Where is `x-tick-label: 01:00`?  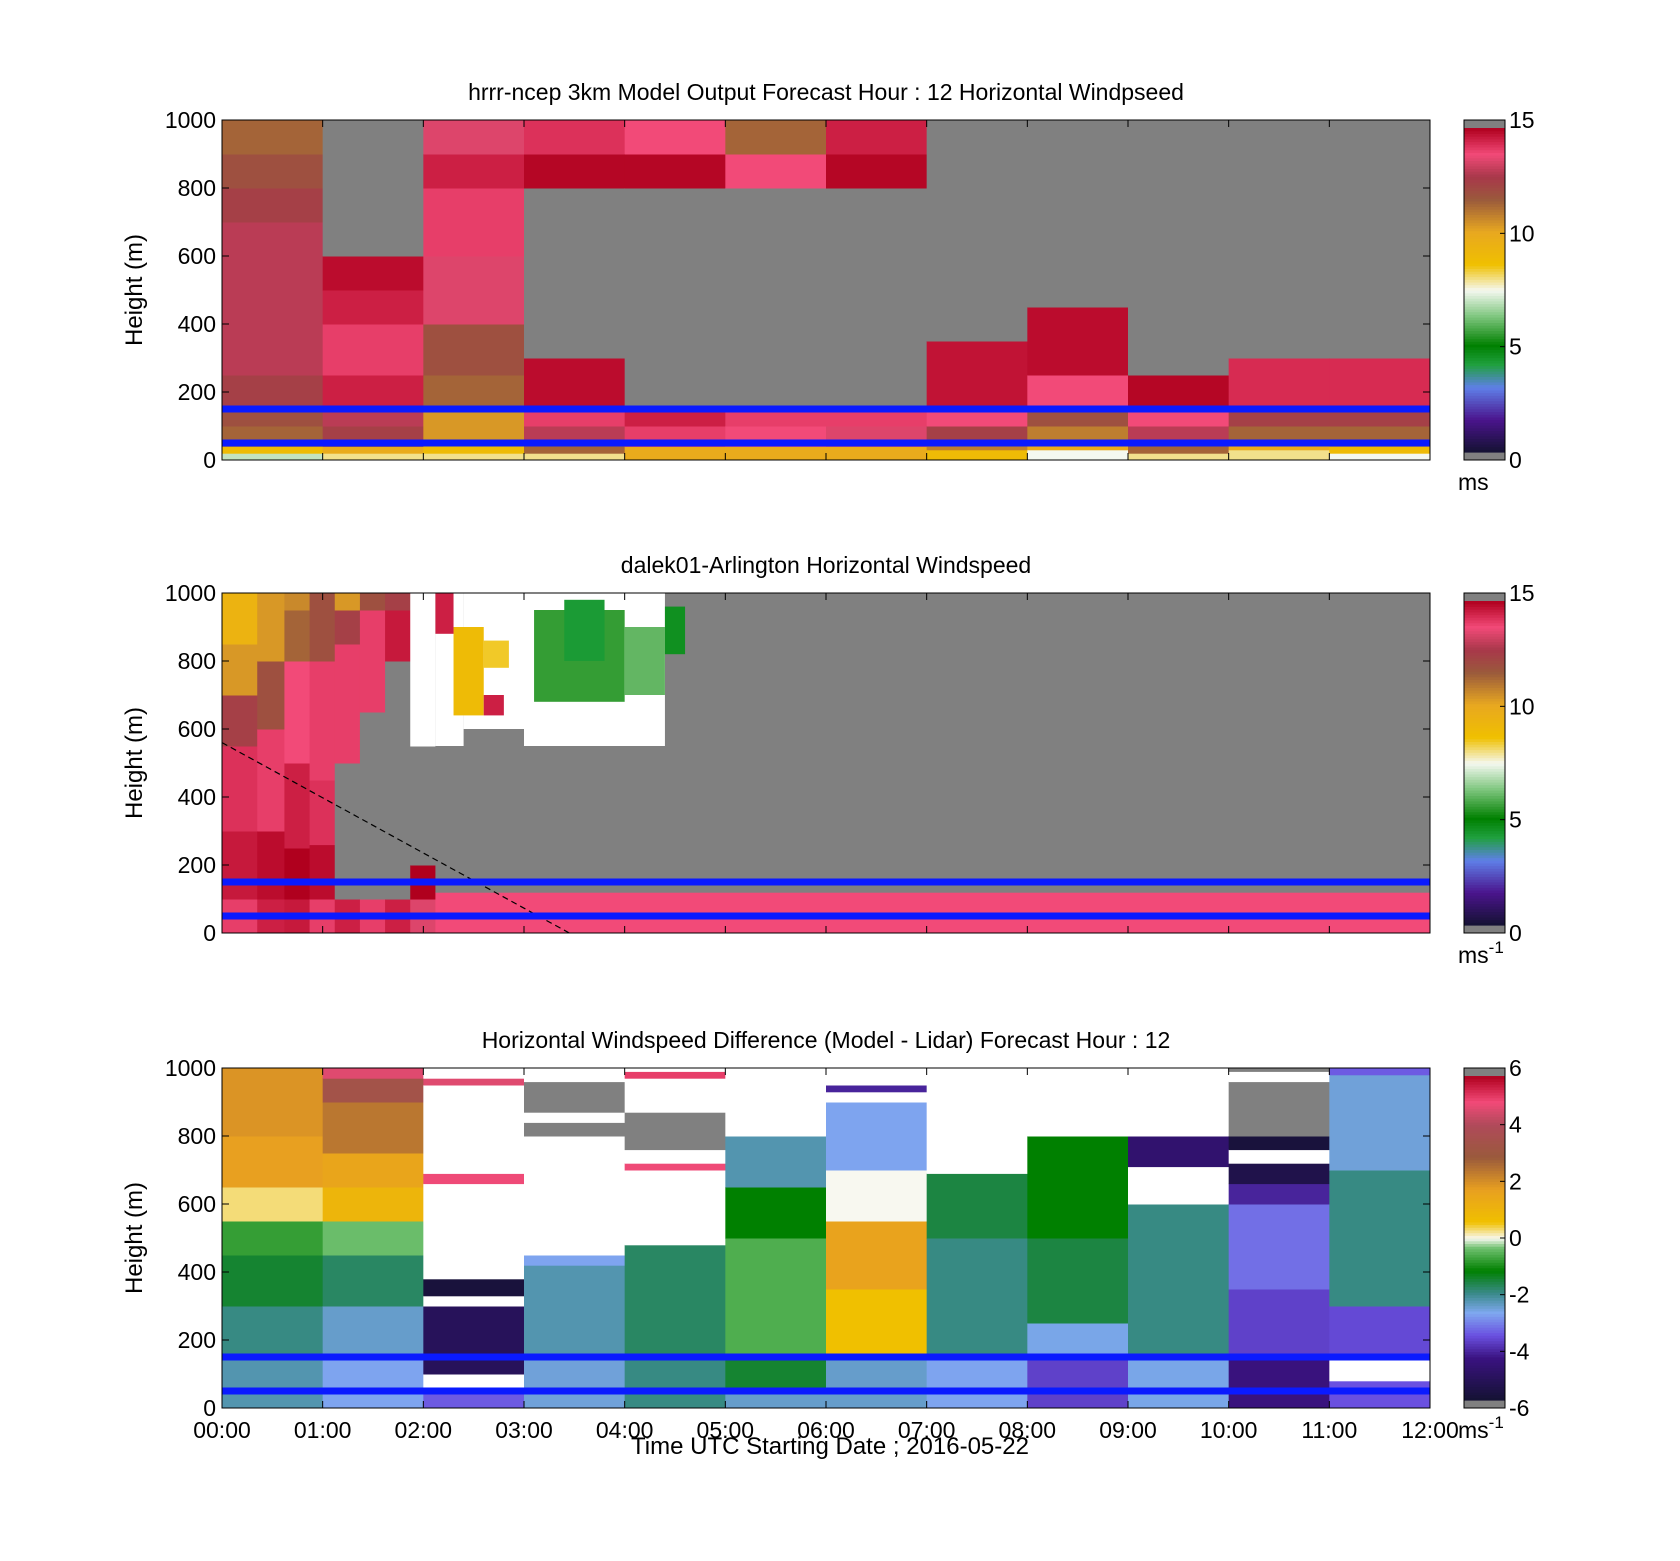 x-tick-label: 01:00 is located at coordinates (323, 1430).